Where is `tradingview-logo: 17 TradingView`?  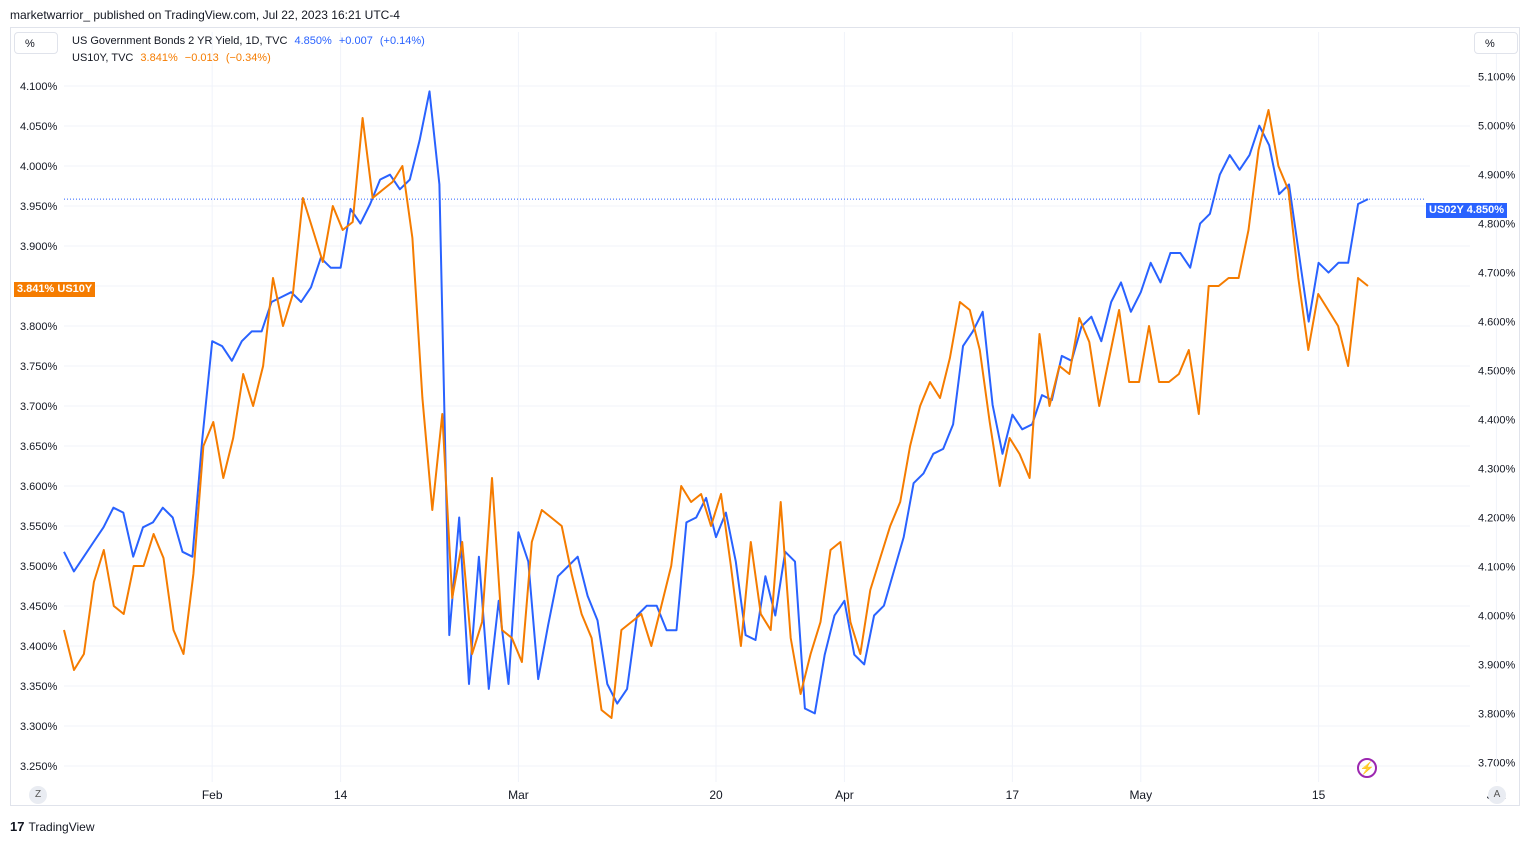
tradingview-logo: 17 TradingView is located at coordinates (52, 826).